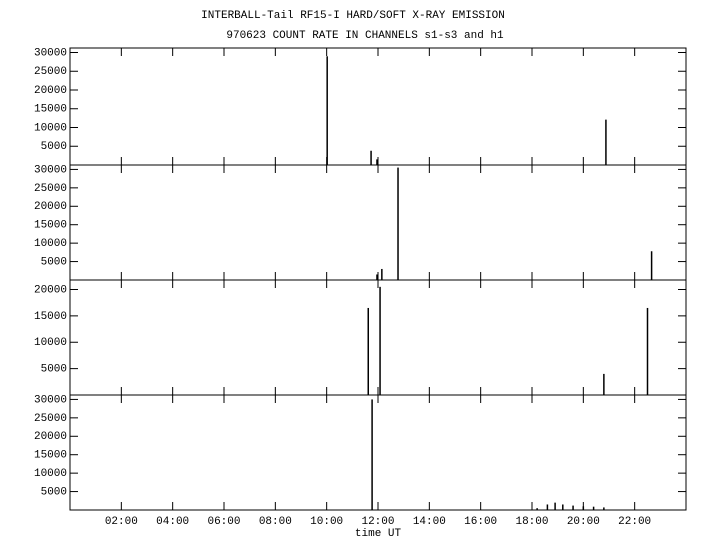 The image size is (720, 550). What do you see at coordinates (172, 522) in the screenshot?
I see `x-tick-label: 04:00` at bounding box center [172, 522].